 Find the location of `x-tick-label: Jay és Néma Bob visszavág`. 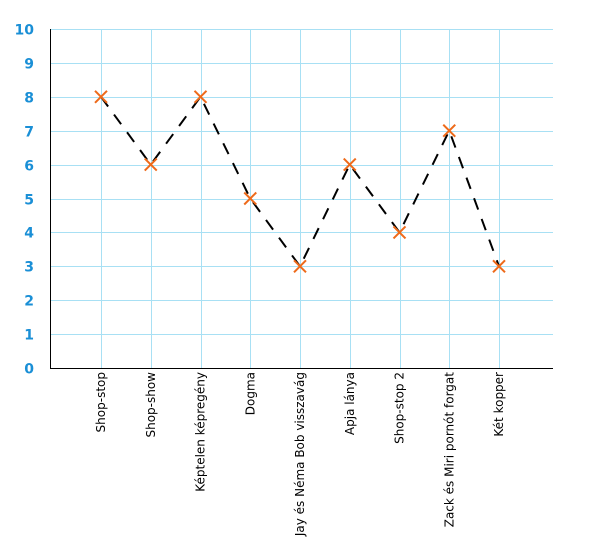

x-tick-label: Jay és Néma Bob visszavág is located at coordinates (300, 454).